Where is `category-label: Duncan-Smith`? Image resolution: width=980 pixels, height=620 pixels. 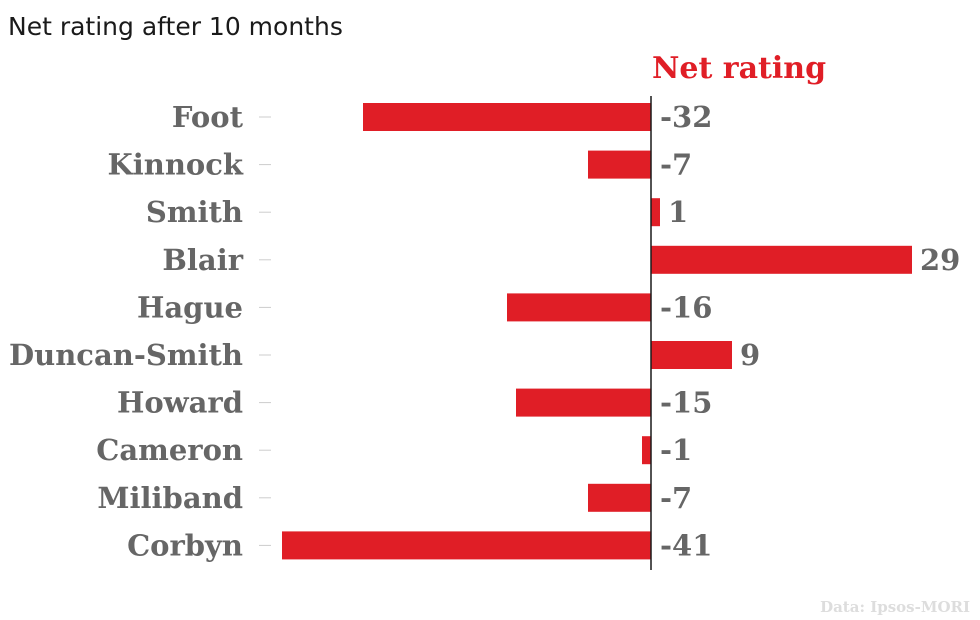
category-label: Duncan-Smith is located at coordinates (126, 355).